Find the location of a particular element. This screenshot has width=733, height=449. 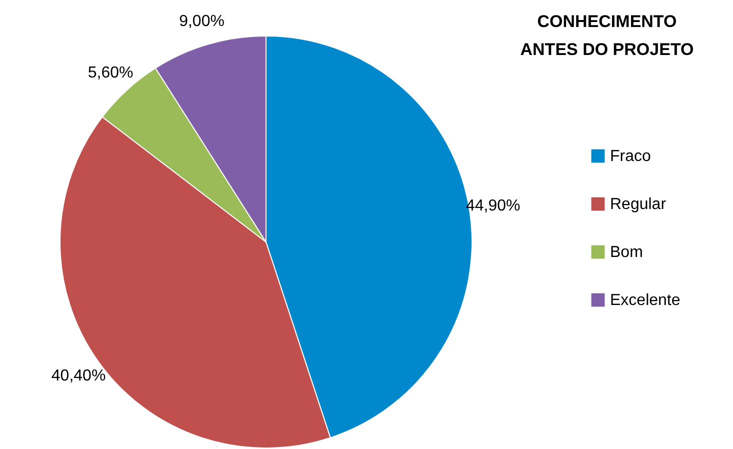

data-label: 40,40% is located at coordinates (78, 375).